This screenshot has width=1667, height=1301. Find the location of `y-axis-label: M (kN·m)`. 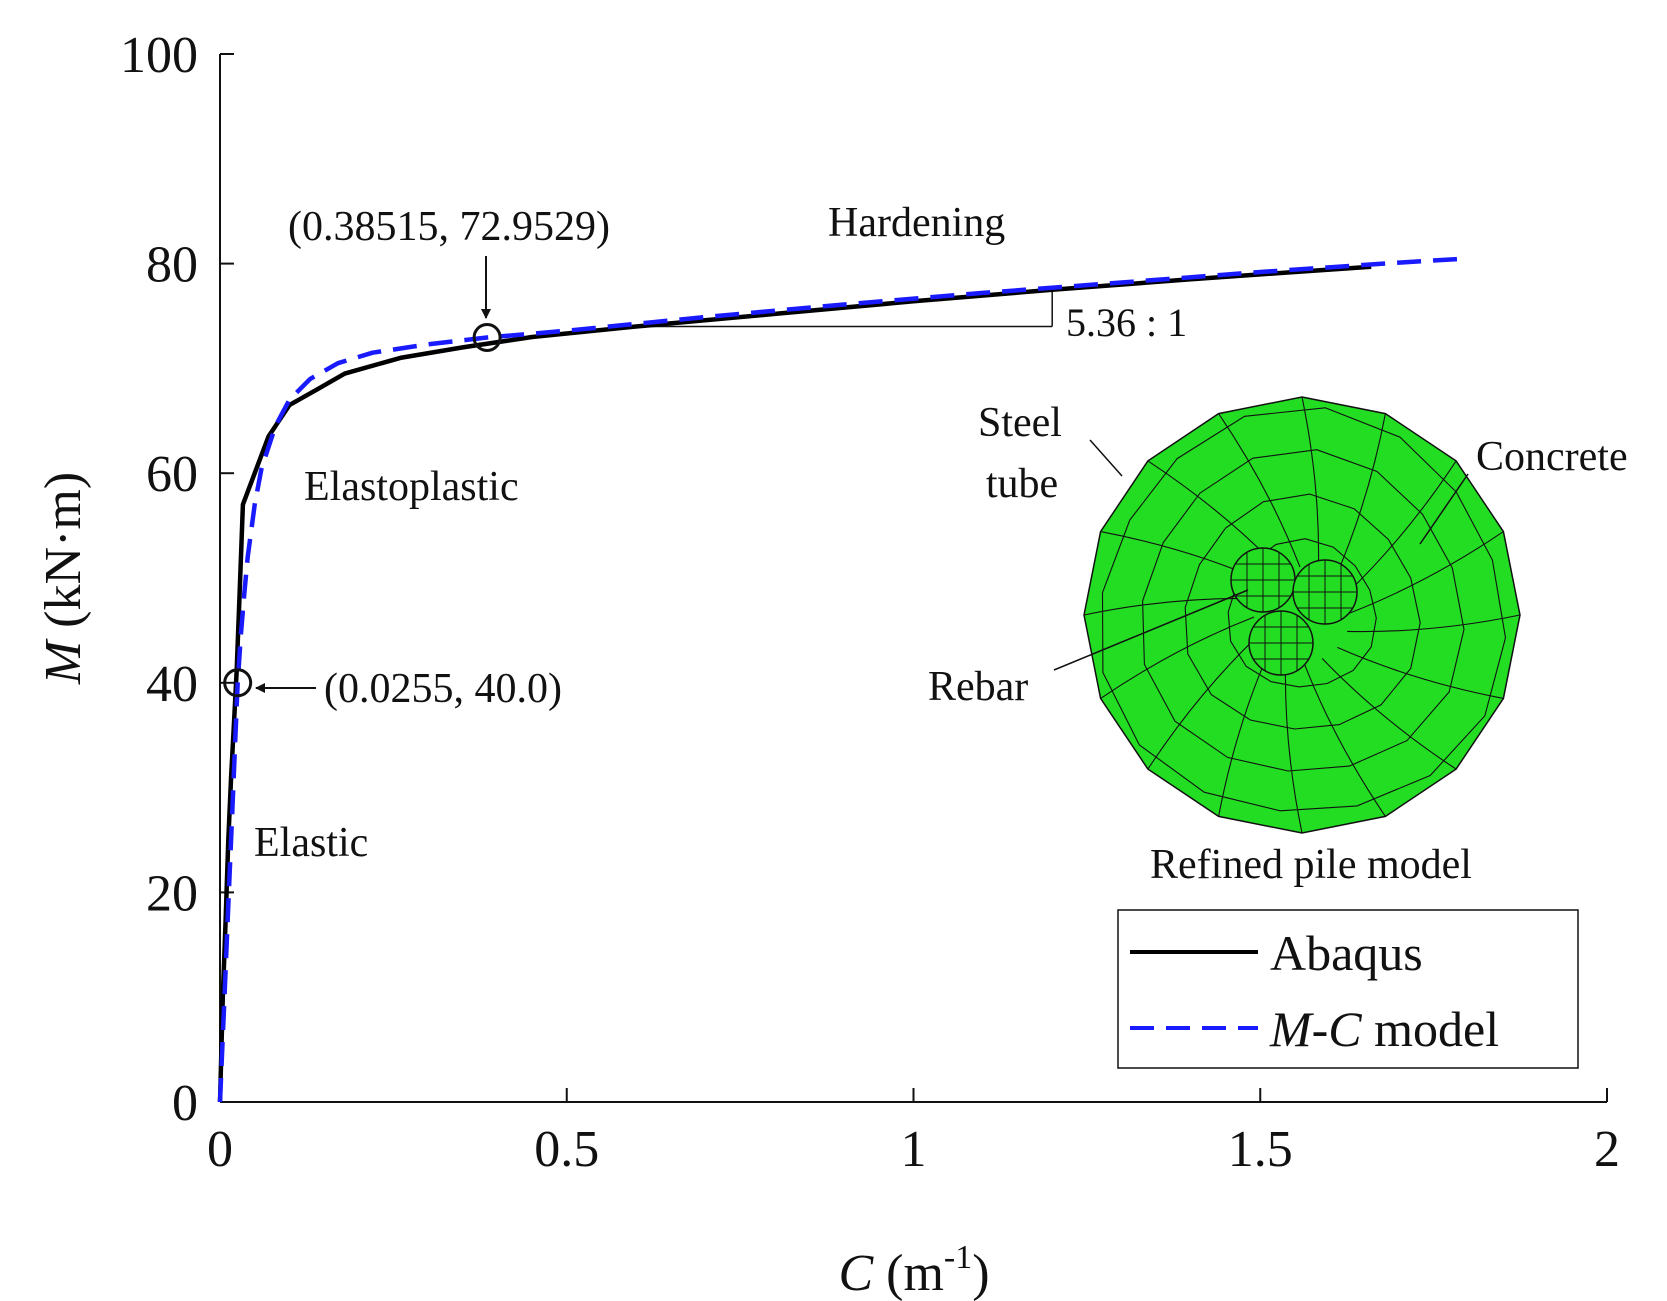

y-axis-label: M (kN·m) is located at coordinates (63, 578).